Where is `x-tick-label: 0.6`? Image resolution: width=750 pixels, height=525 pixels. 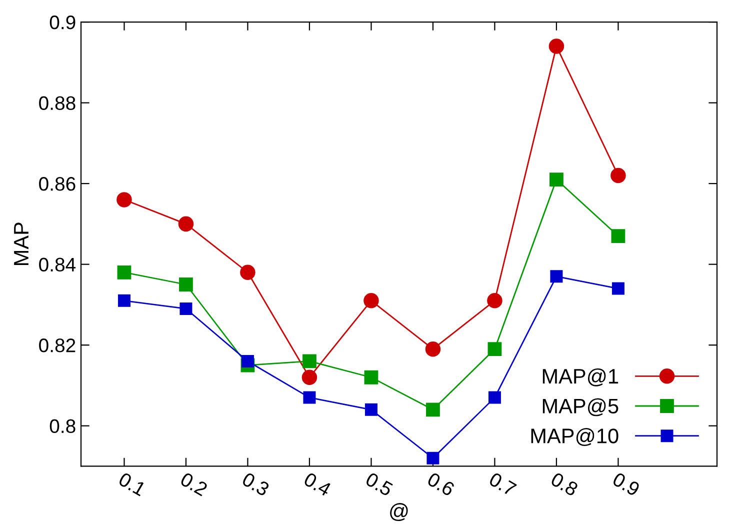
x-tick-label: 0.6 is located at coordinates (441, 484).